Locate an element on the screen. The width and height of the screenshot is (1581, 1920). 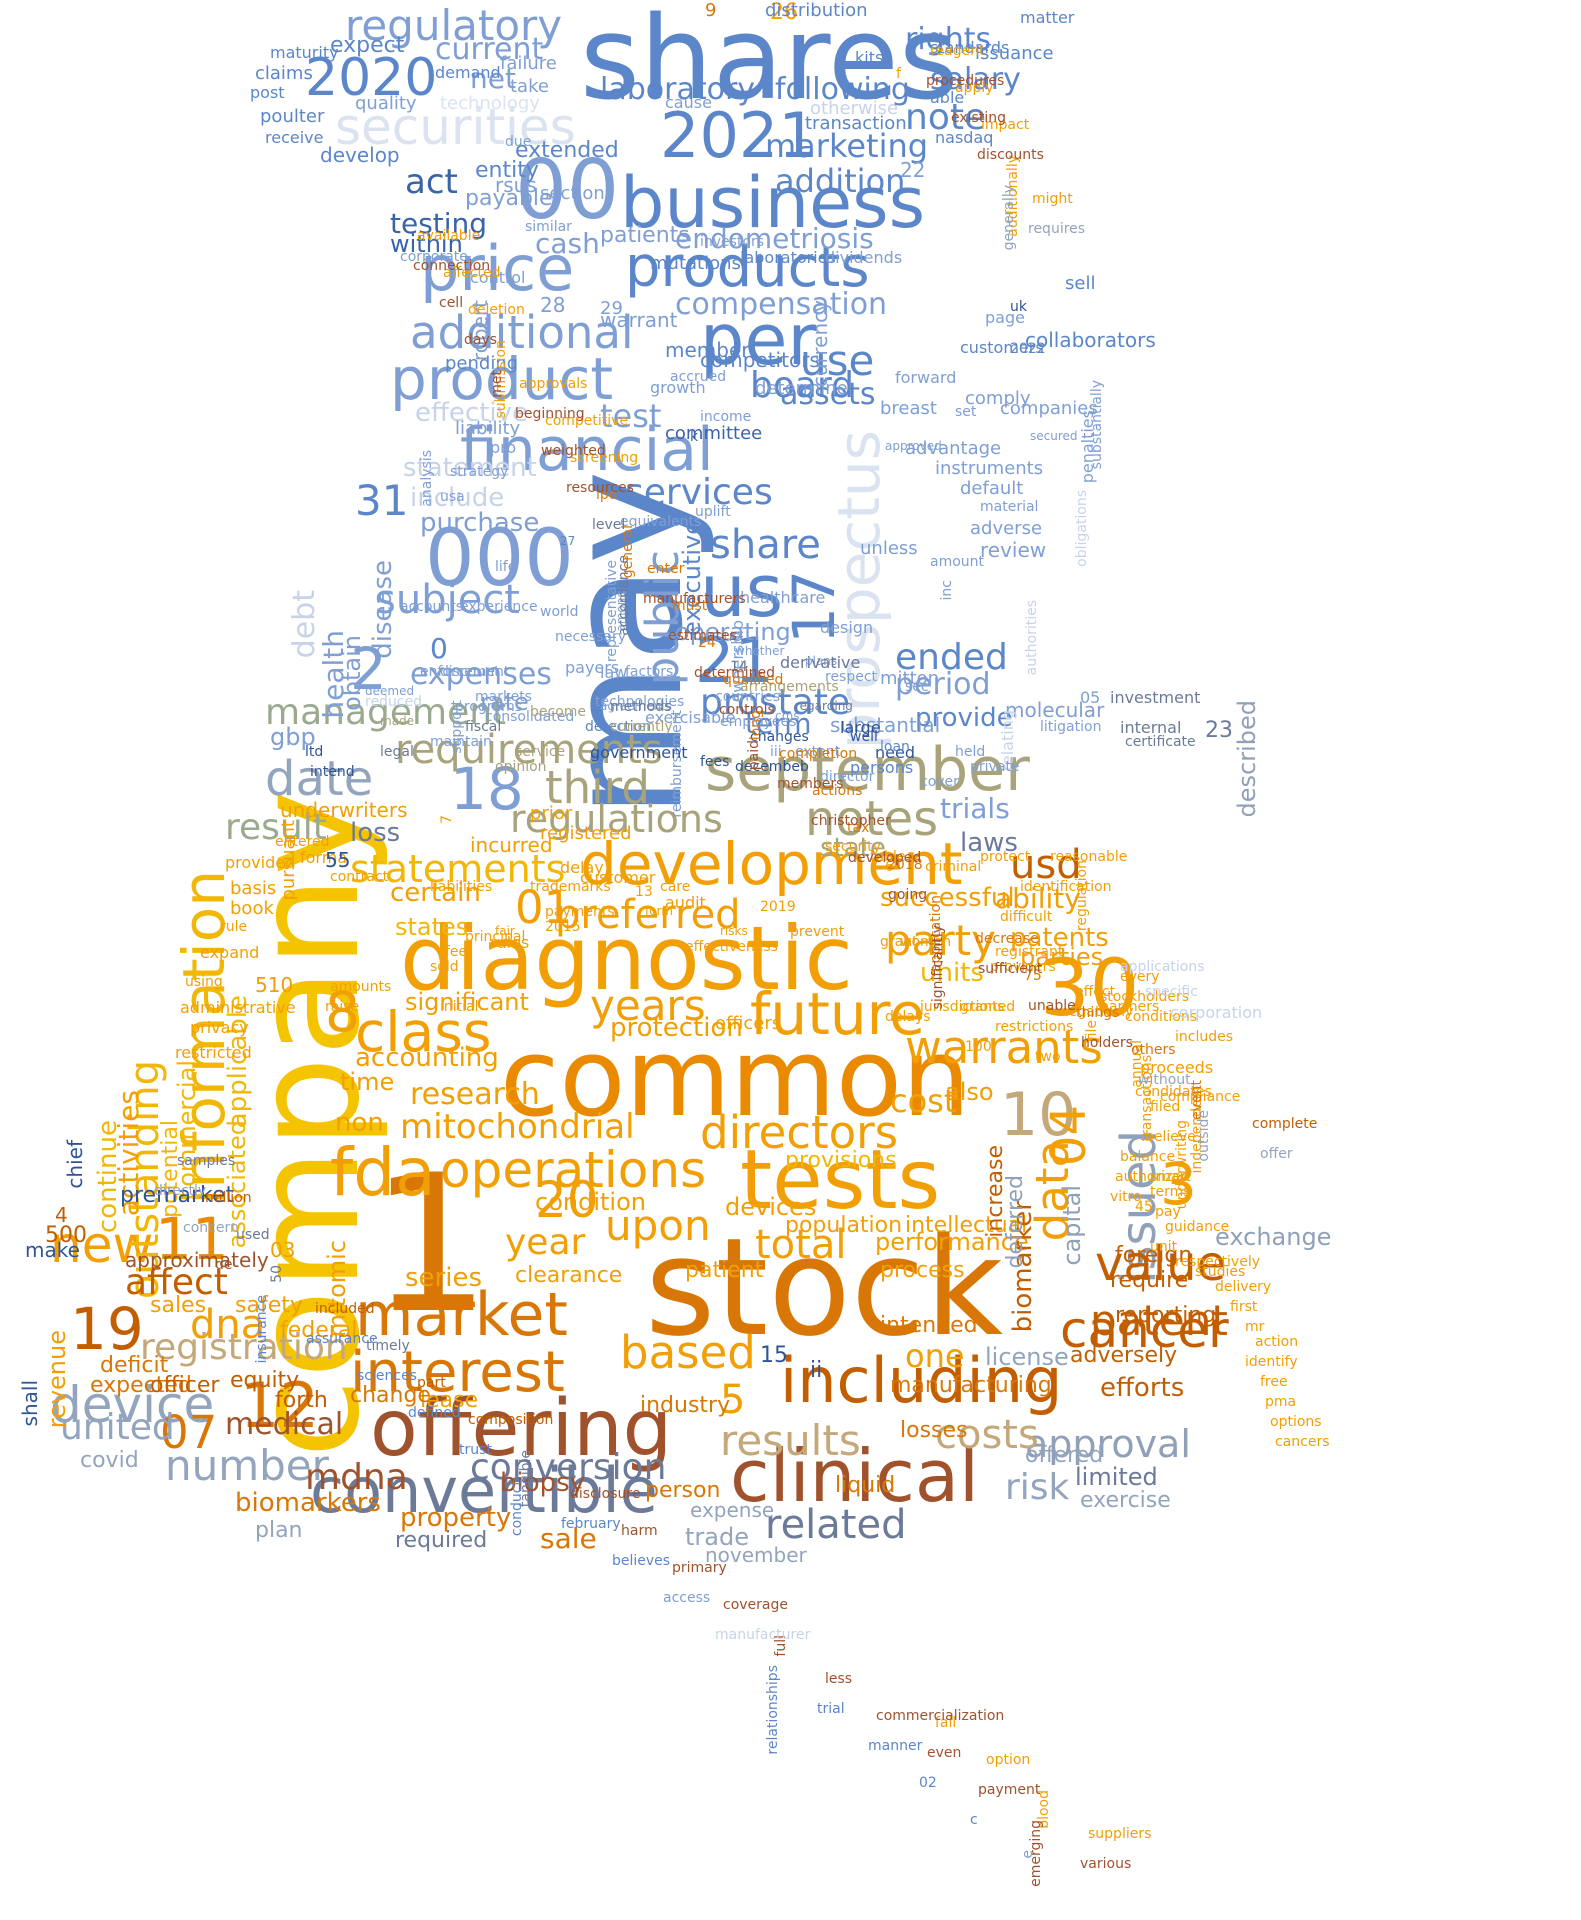
word-fda-36: fda is located at coordinates (383, 1172).